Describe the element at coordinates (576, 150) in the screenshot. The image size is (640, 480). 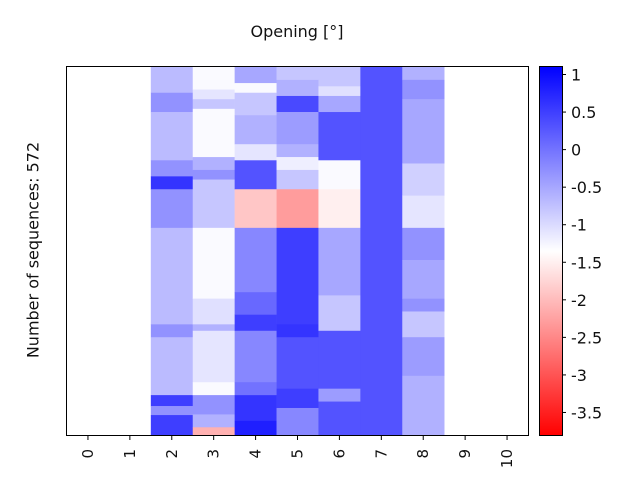
I see `colorbar-tick-label: 0` at that location.